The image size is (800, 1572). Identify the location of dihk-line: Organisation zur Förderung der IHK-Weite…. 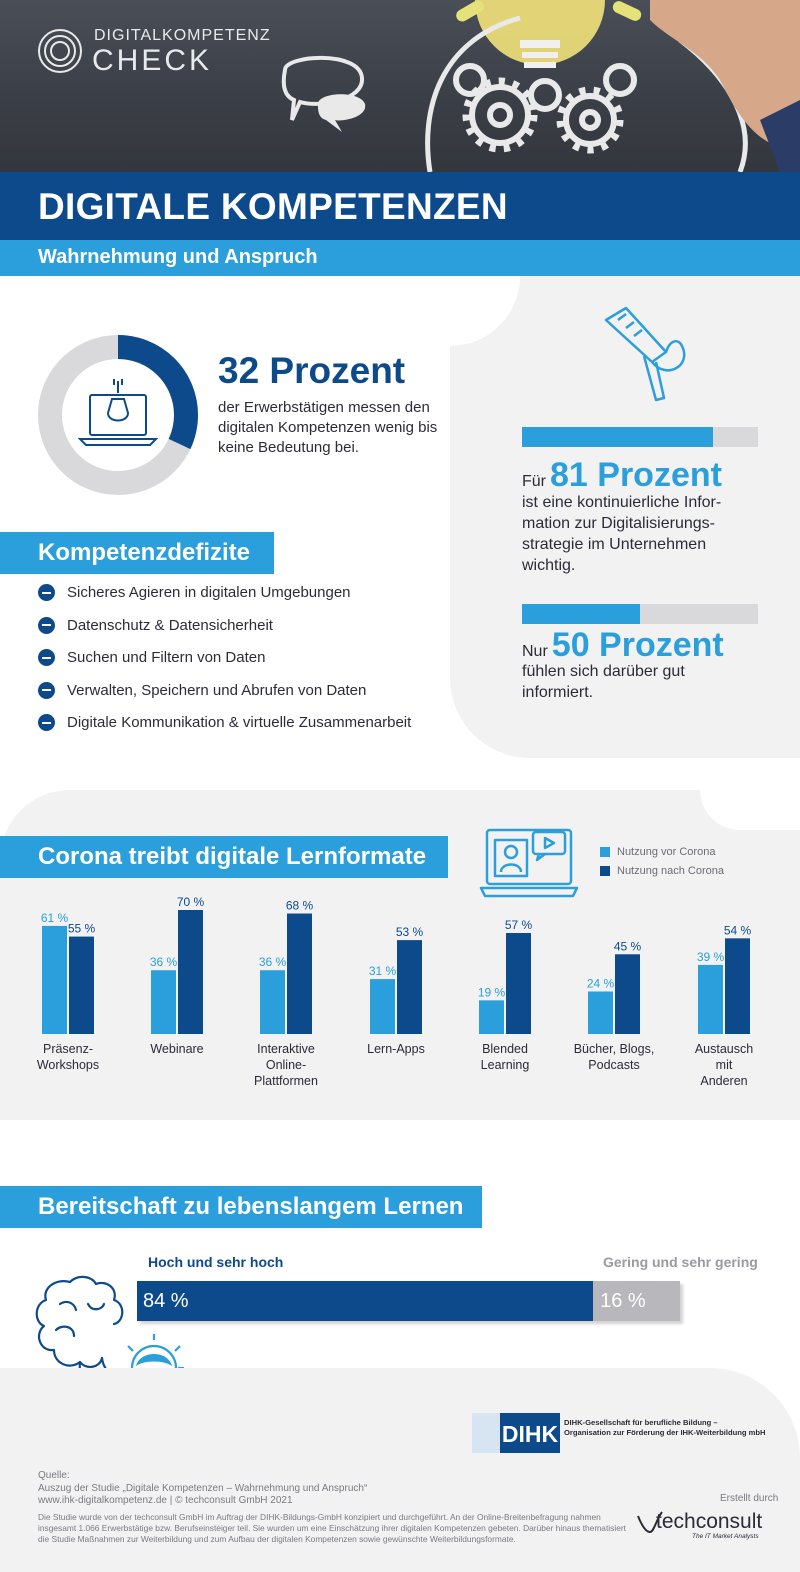
(665, 1432).